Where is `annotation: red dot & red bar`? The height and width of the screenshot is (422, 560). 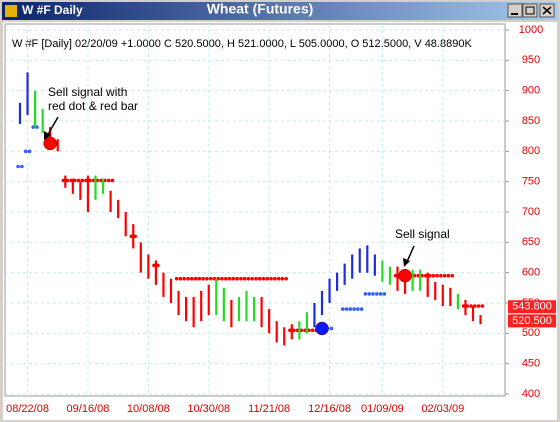
annotation: red dot & red bar is located at coordinates (93, 106).